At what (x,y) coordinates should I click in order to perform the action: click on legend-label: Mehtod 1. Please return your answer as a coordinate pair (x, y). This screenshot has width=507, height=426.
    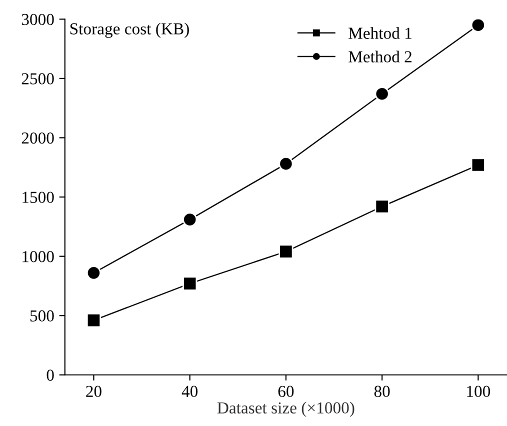
    Looking at the image, I should click on (380, 33).